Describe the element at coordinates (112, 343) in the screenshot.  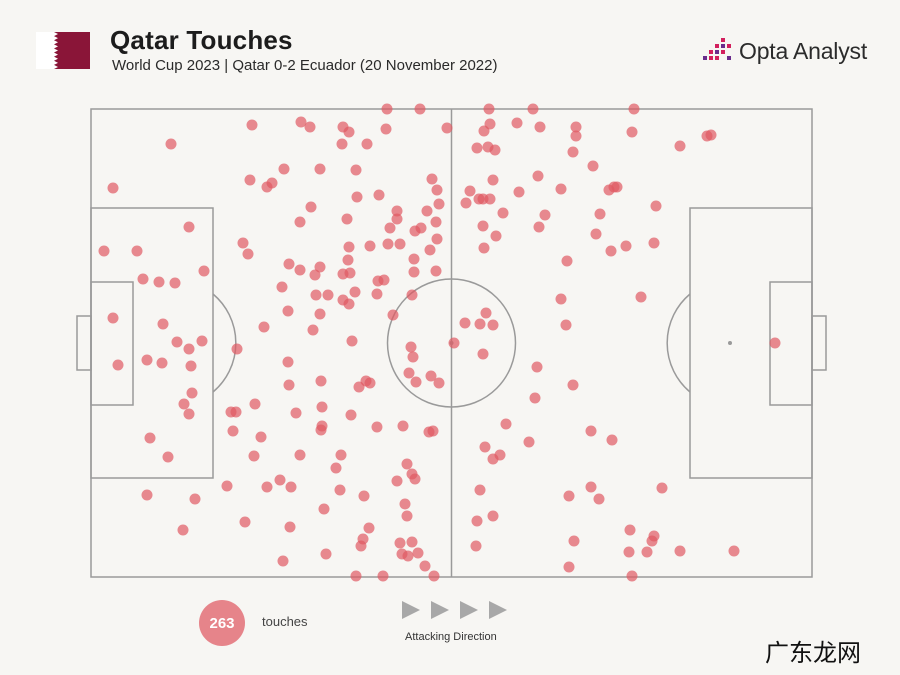
I see `left-six-yard-box` at that location.